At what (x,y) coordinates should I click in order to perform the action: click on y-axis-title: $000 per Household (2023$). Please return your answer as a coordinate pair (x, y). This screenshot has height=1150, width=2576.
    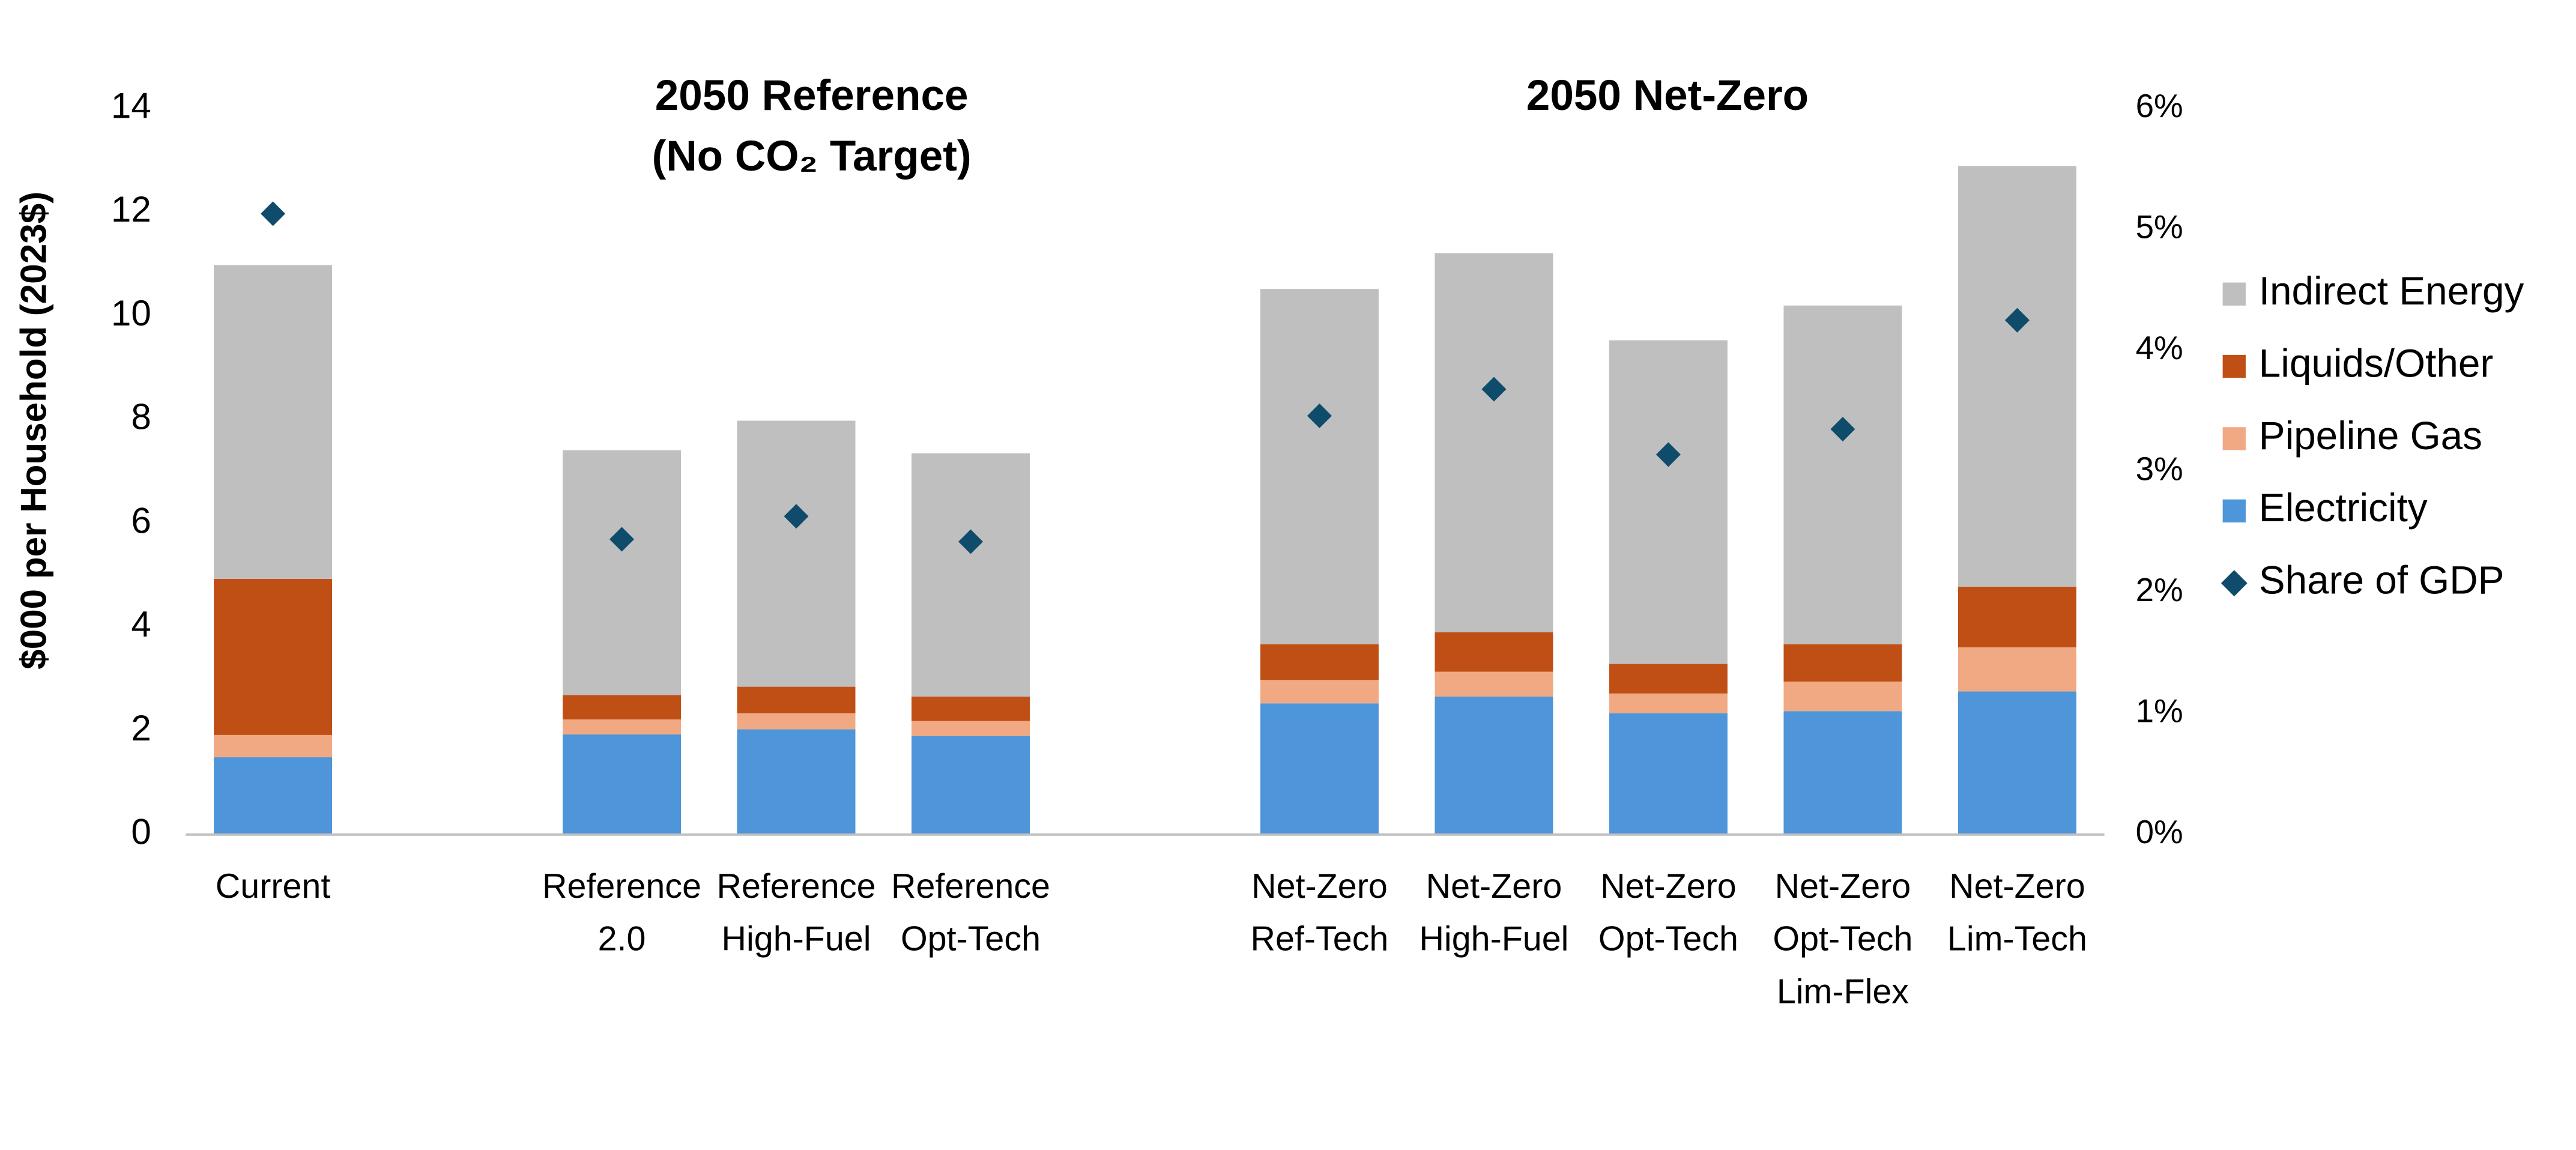
    Looking at the image, I should click on (33, 431).